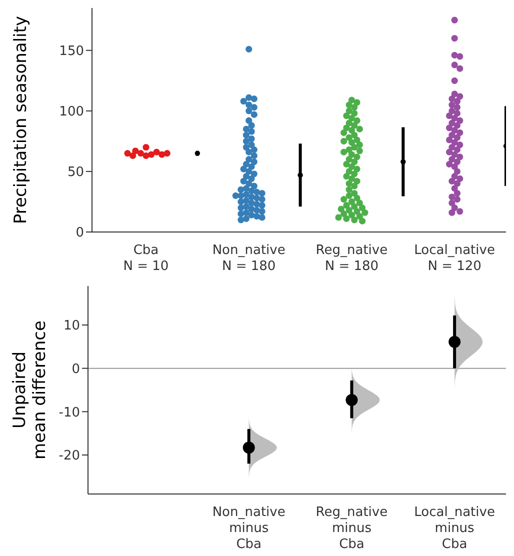 The height and width of the screenshot is (556, 514). I want to click on y-axis-title: Precipitation seasonality, so click(21, 120).